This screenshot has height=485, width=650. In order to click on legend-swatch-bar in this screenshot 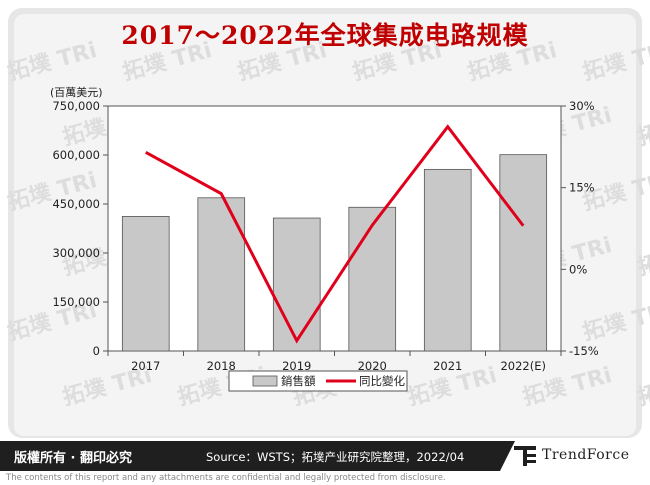, I will do `click(265, 381)`.